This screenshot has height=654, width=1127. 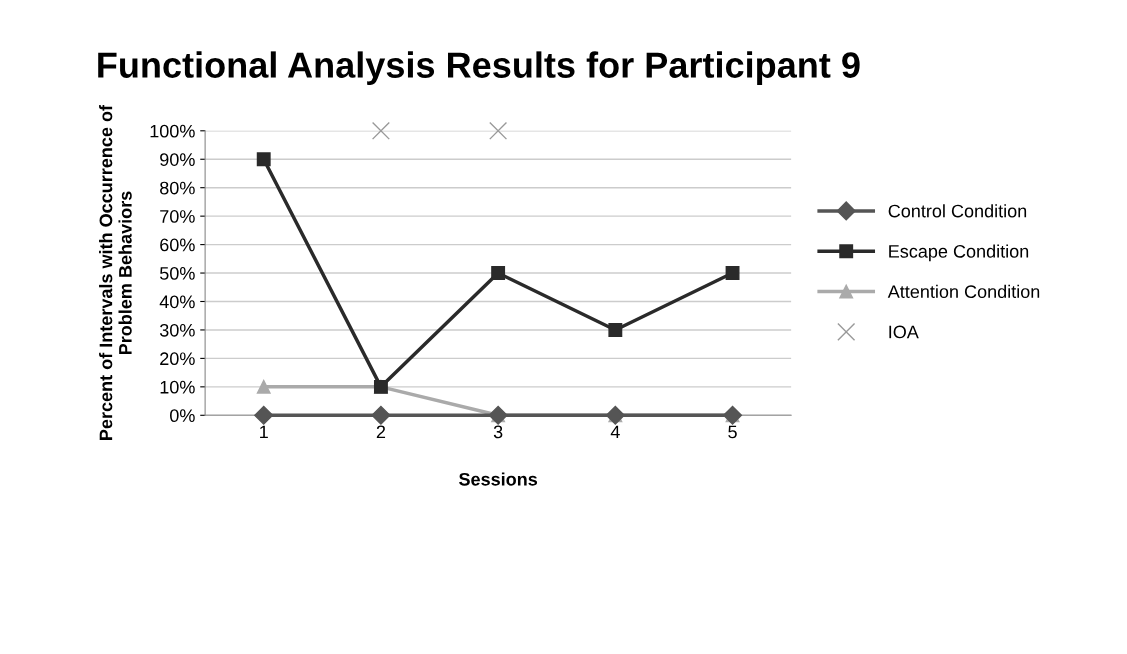 I want to click on legend-label: Attention Condition, so click(x=963, y=291).